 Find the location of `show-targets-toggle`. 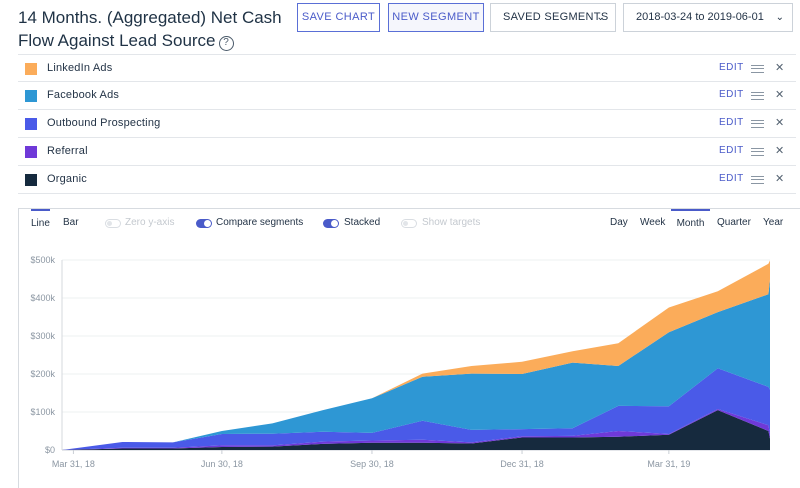

show-targets-toggle is located at coordinates (409, 223).